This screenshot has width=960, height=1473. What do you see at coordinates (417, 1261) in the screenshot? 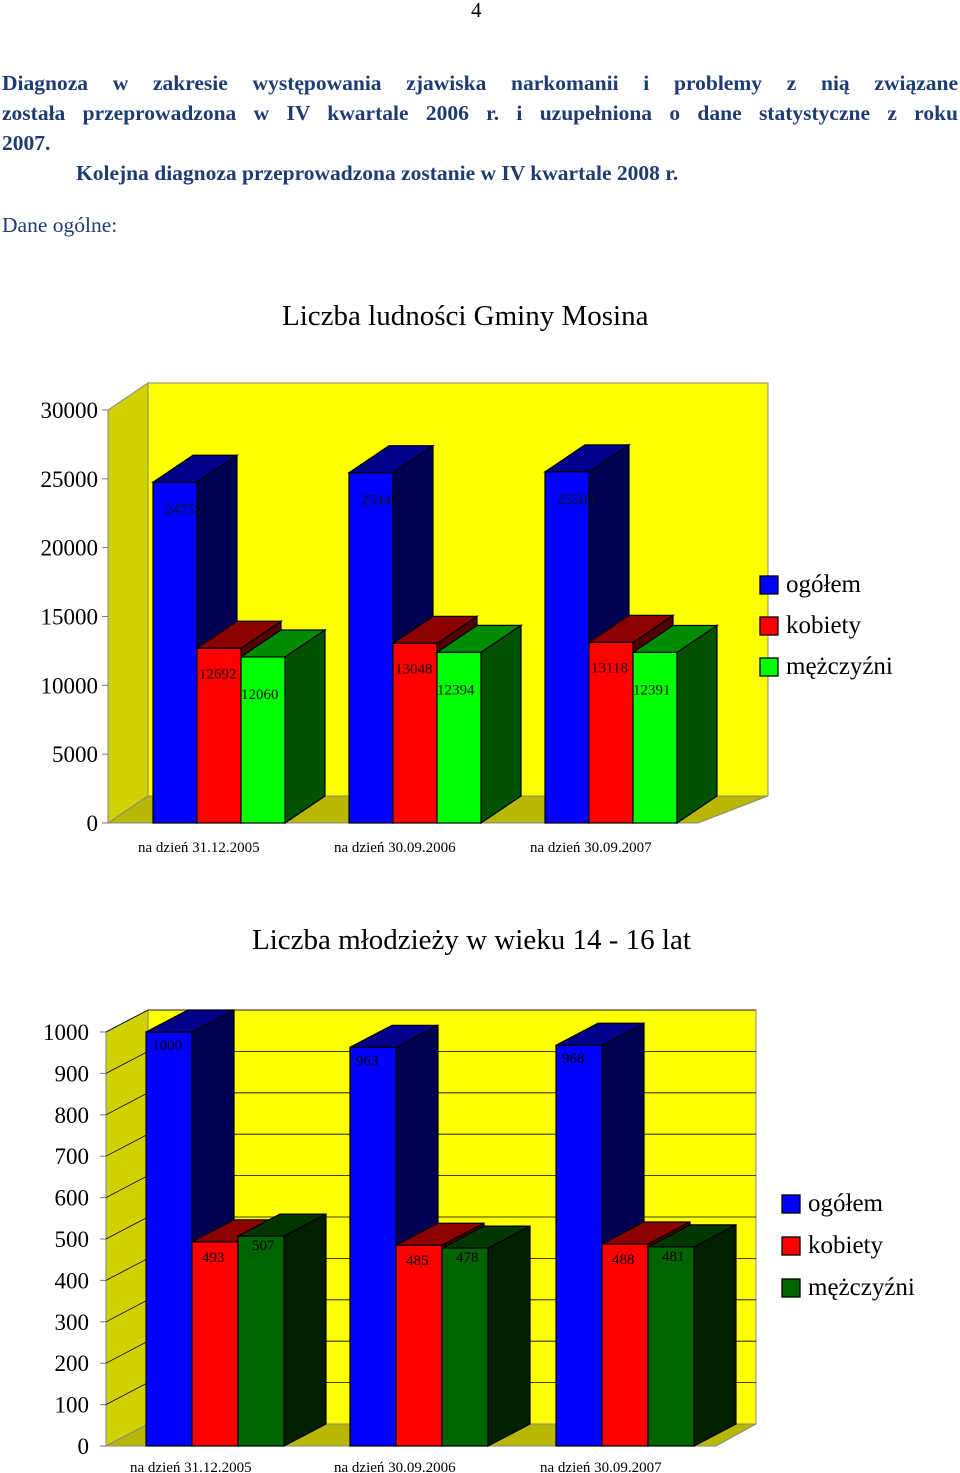
I see `data-label: 485` at bounding box center [417, 1261].